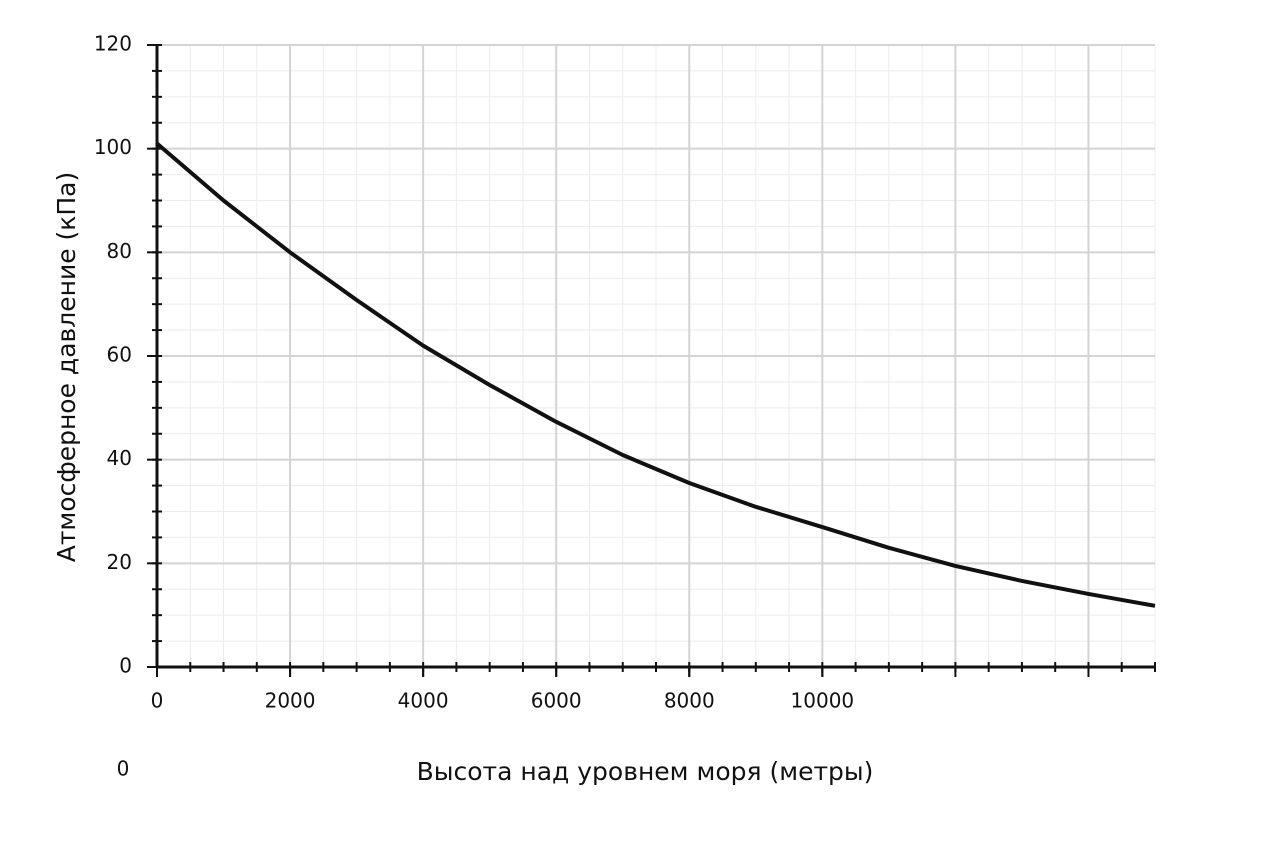 Image resolution: width=1280 pixels, height=865 pixels. Describe the element at coordinates (157, 701) in the screenshot. I see `x-tick-label: 0` at that location.